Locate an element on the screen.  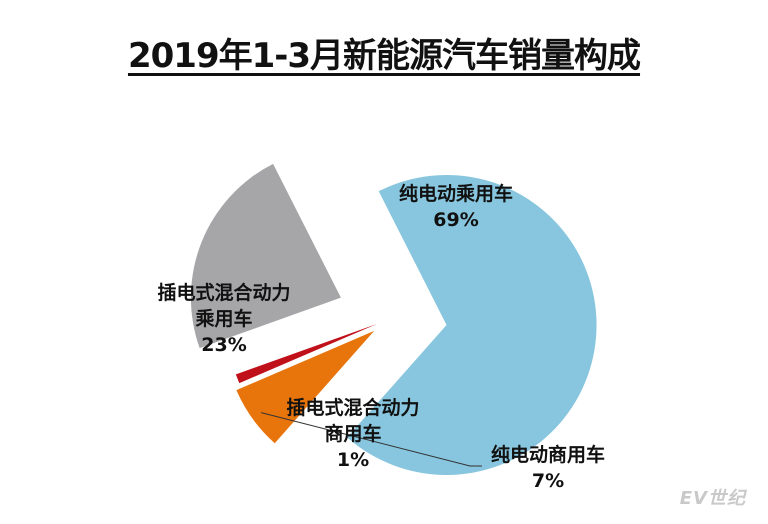
slice-label-1: 纯电动商用车 7% is located at coordinates (548, 467).